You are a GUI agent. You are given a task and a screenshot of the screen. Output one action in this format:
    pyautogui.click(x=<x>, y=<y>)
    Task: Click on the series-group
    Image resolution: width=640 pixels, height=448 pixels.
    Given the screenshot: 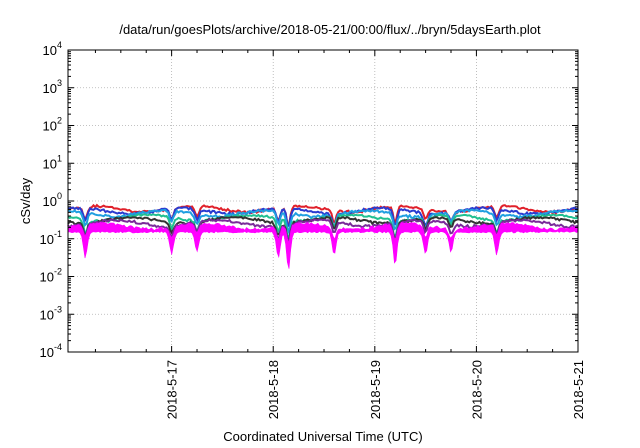 What is the action you would take?
    pyautogui.click(x=323, y=236)
    